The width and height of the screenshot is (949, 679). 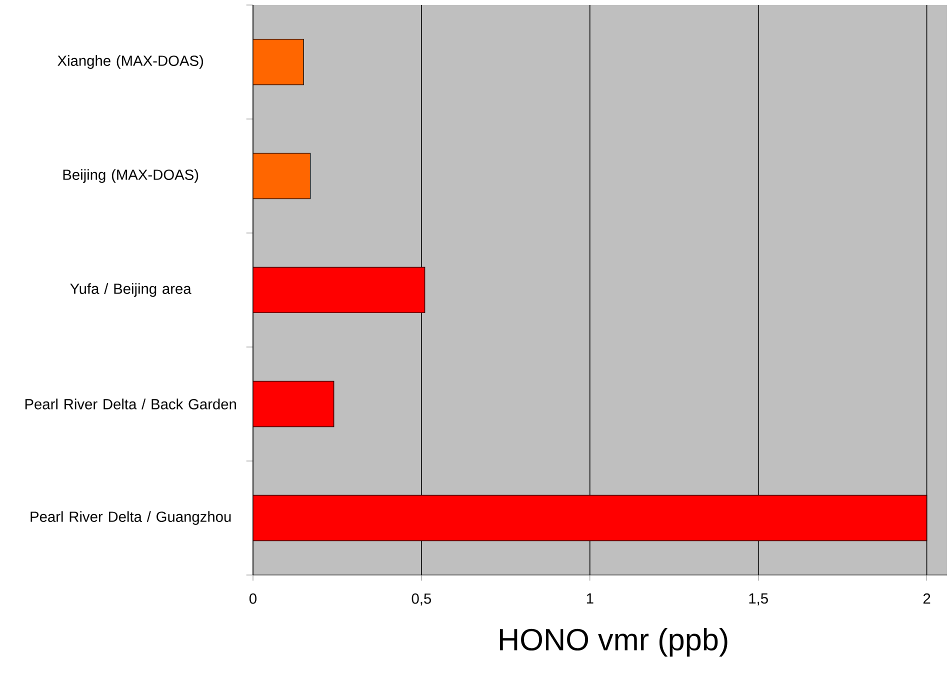 What do you see at coordinates (130, 176) in the screenshot?
I see `y-tick-label: Beijing (MAX-DOAS)` at bounding box center [130, 176].